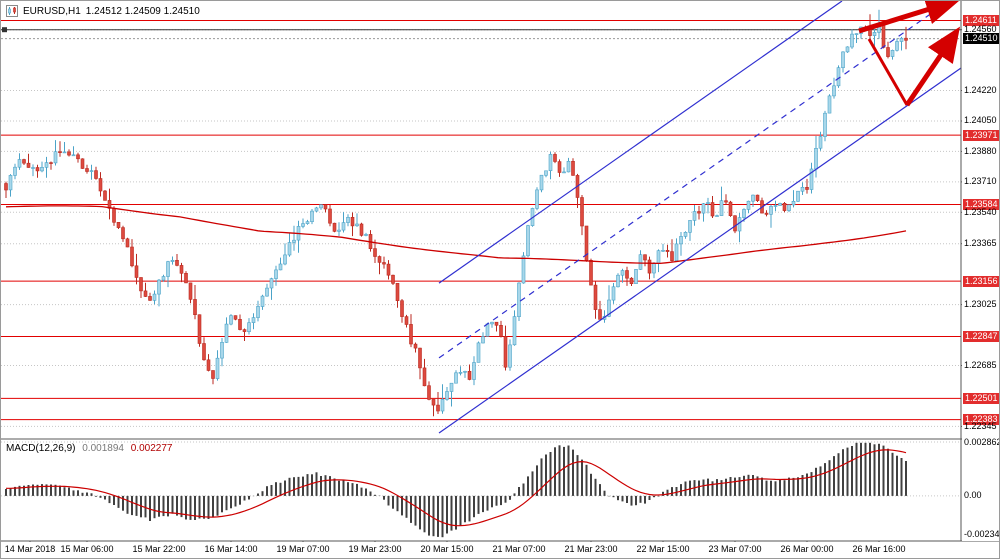 The height and width of the screenshot is (559, 1000). What do you see at coordinates (52, 11) in the screenshot?
I see `symbol-timeframe-label: EURUSD,H1` at bounding box center [52, 11].